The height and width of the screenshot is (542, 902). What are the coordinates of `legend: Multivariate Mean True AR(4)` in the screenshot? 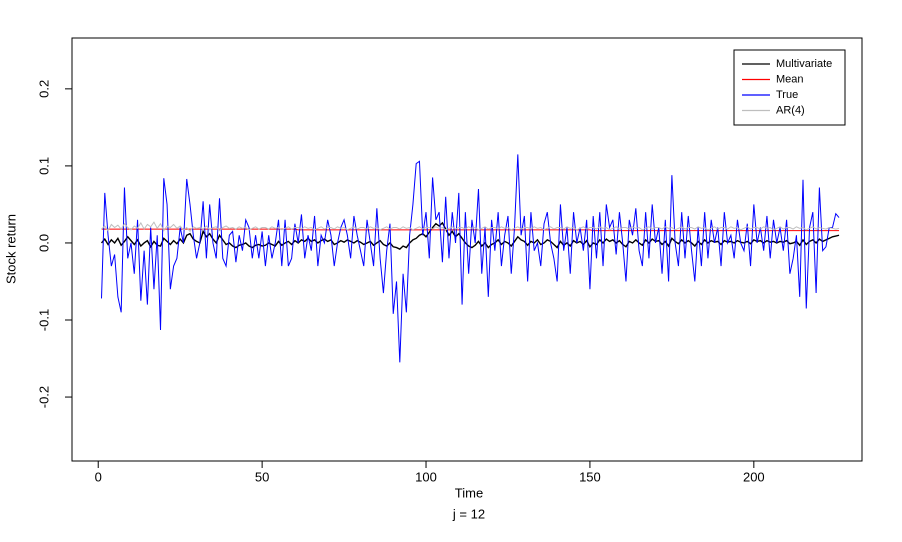 It's located at (789, 87).